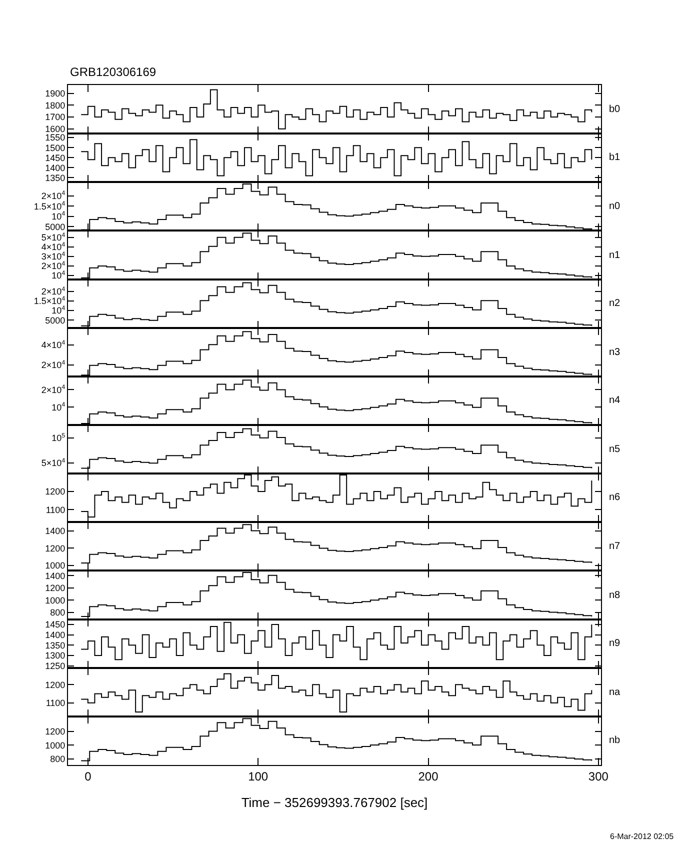 The image size is (680, 850). I want to click on legend-label: nb, so click(615, 740).